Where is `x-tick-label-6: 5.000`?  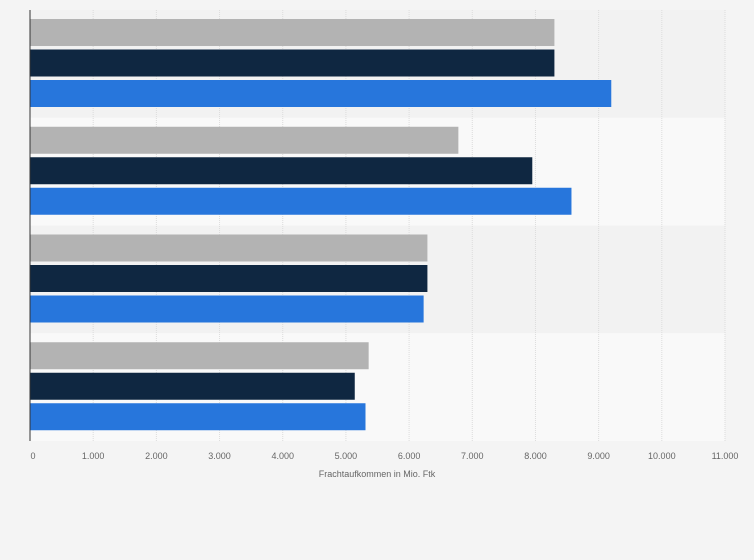
x-tick-label-6: 5.000 is located at coordinates (346, 456).